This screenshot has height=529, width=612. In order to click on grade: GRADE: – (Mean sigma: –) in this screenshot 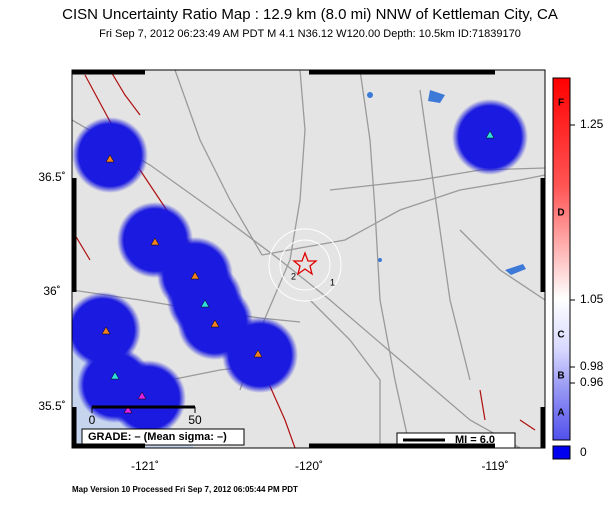, I will do `click(157, 437)`.